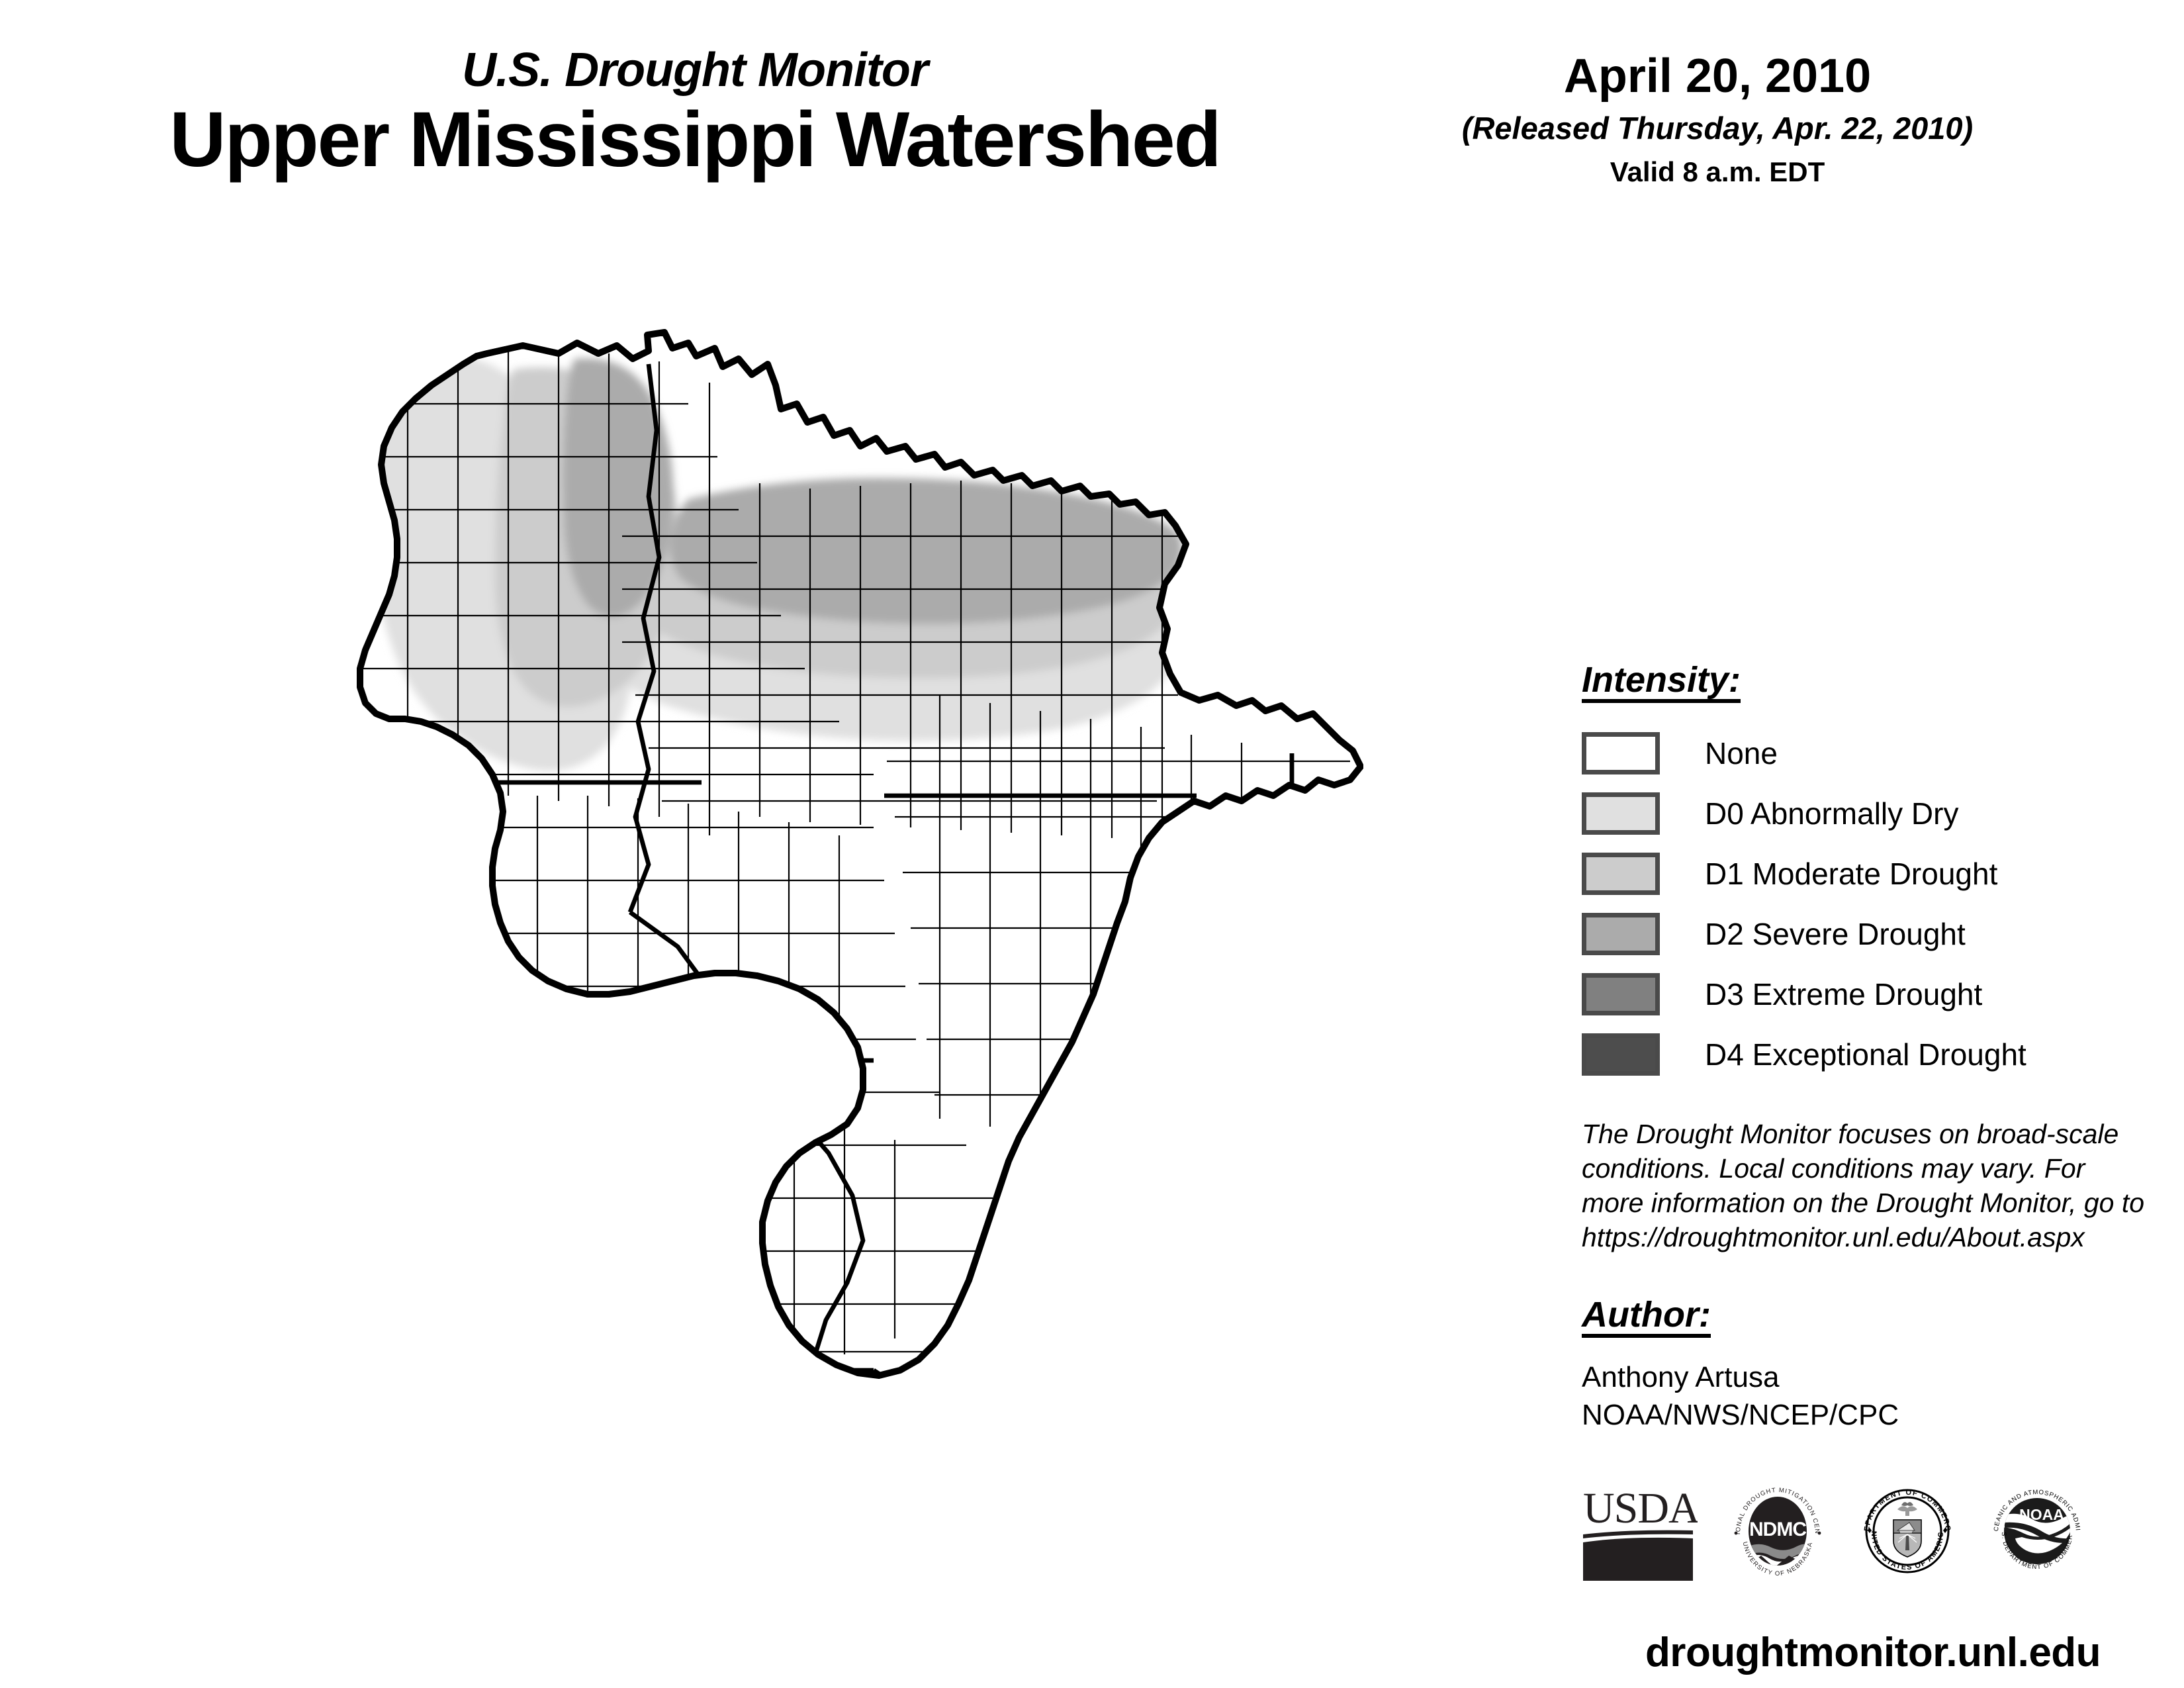  What do you see at coordinates (1873, 1652) in the screenshot?
I see `site-url: droughtmonitor.unl.edu` at bounding box center [1873, 1652].